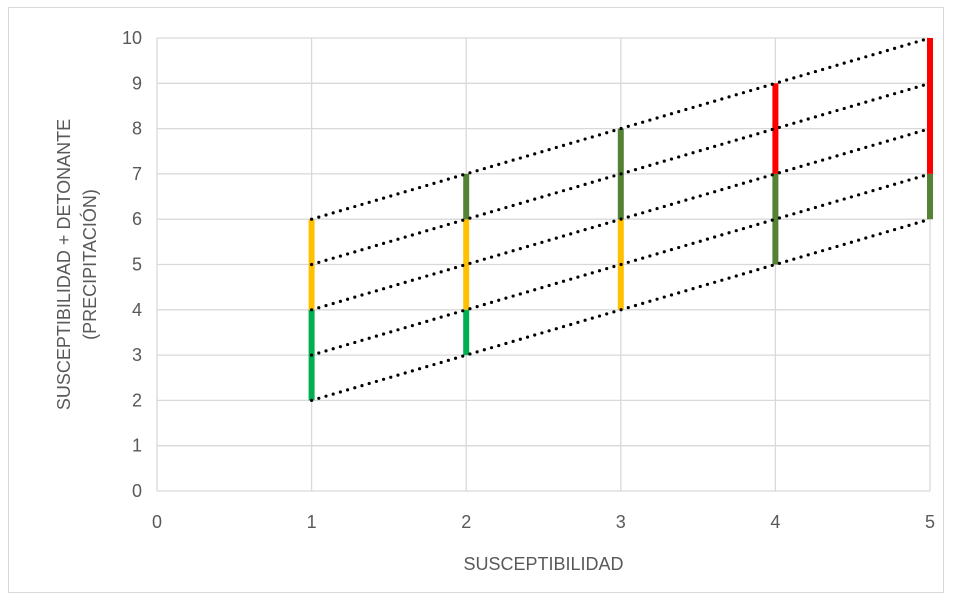  I want to click on y-tick-label: 3, so click(137, 355).